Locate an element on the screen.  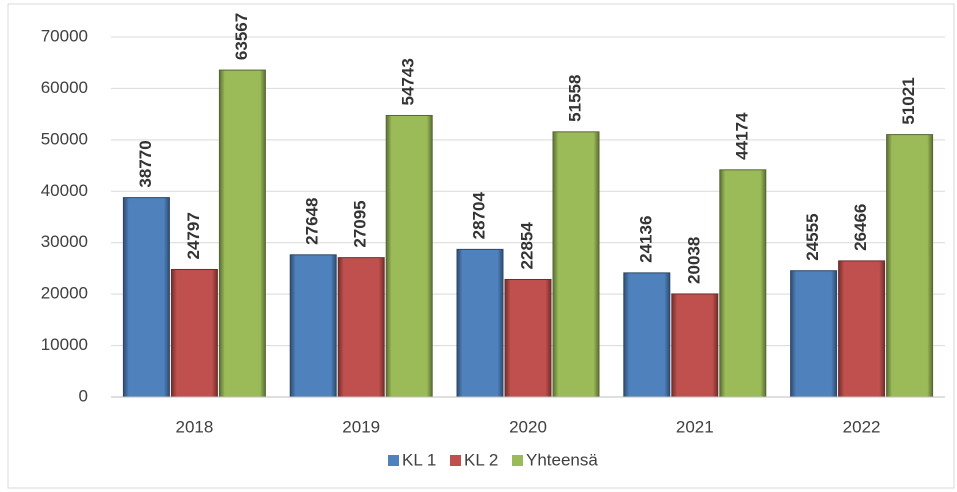
x-tick-label: 2020 is located at coordinates (528, 426).